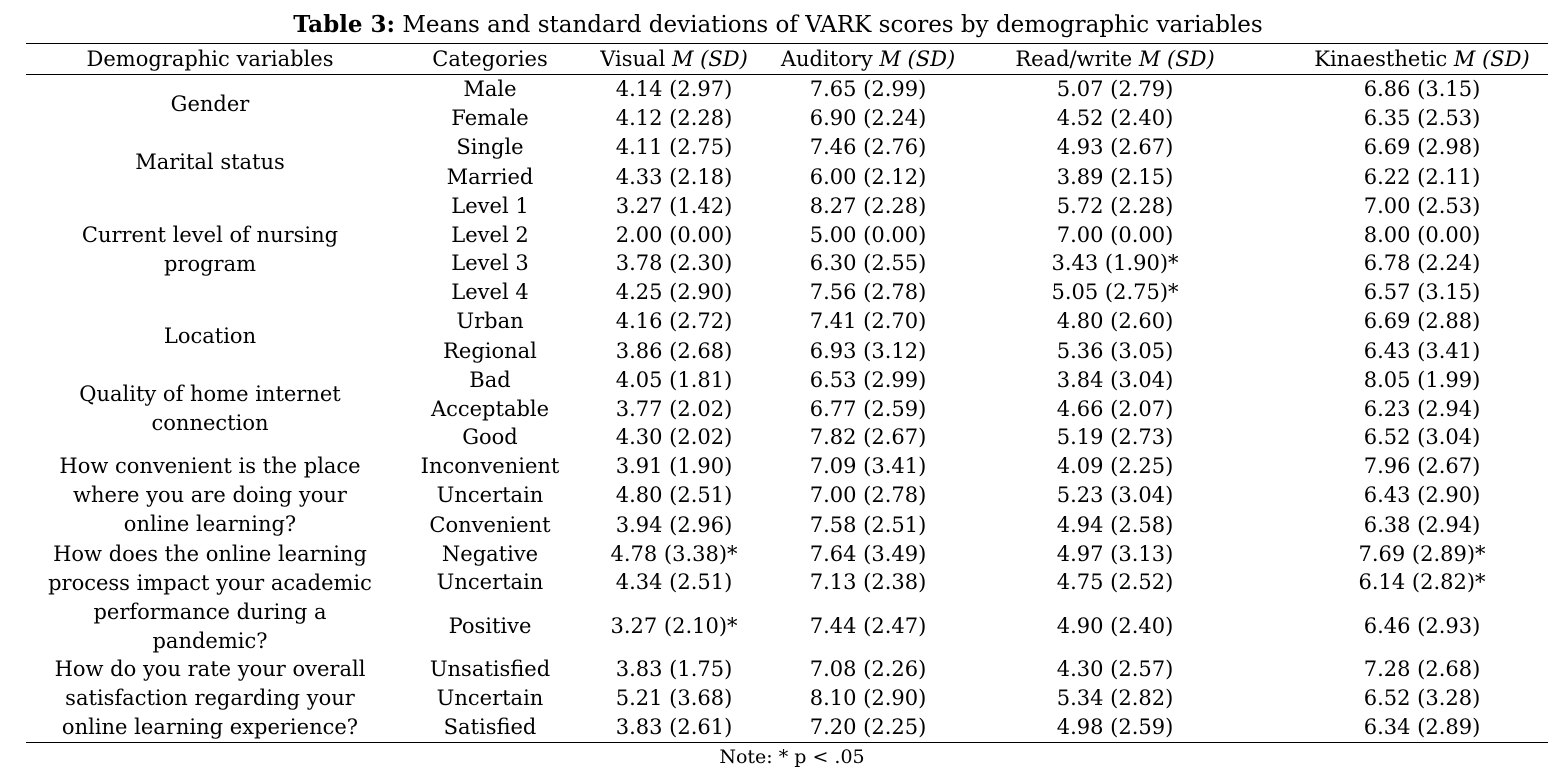  What do you see at coordinates (674, 235) in the screenshot?
I see `visual-score-cell: 2.00 (0.00)` at bounding box center [674, 235].